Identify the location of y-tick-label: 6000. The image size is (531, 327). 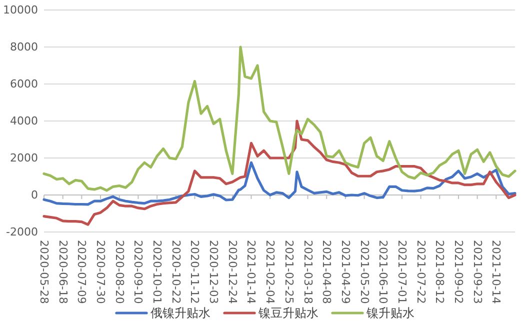
(24, 84).